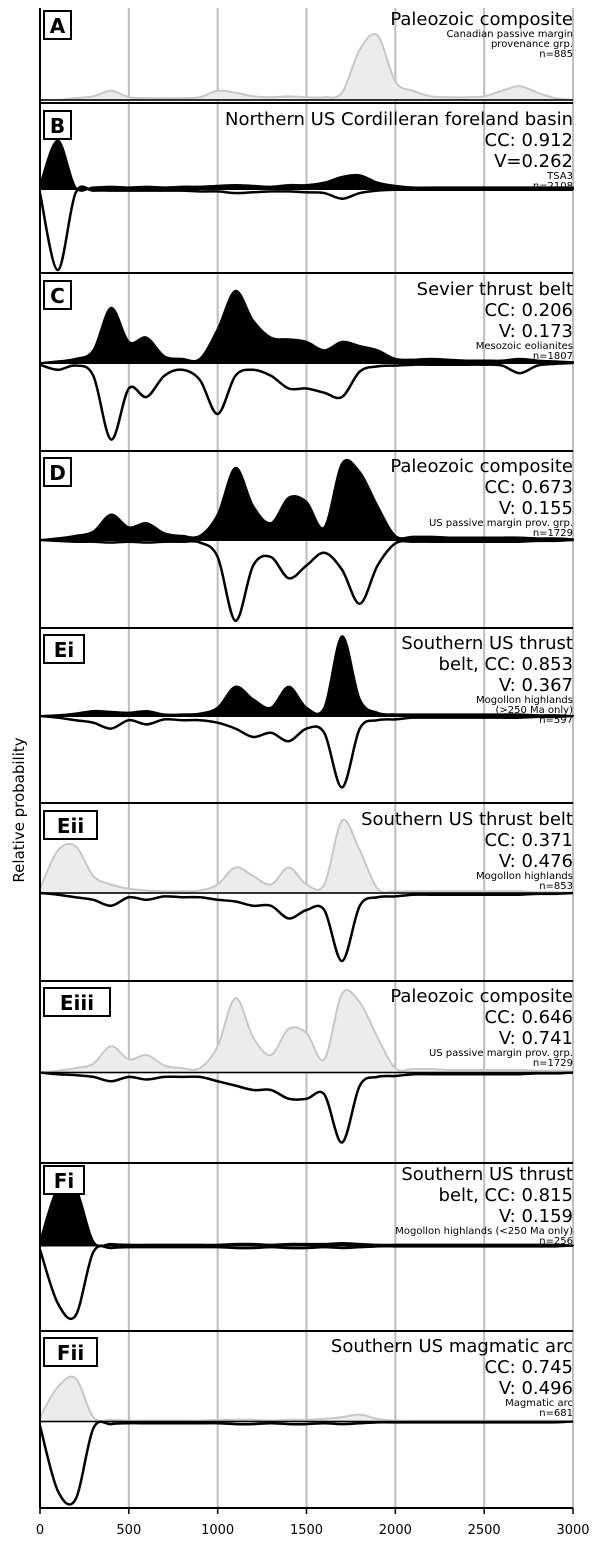 The height and width of the screenshot is (1545, 603). Describe the element at coordinates (506, 664) in the screenshot. I see `panel-title: belt, CC: 0.853` at that location.